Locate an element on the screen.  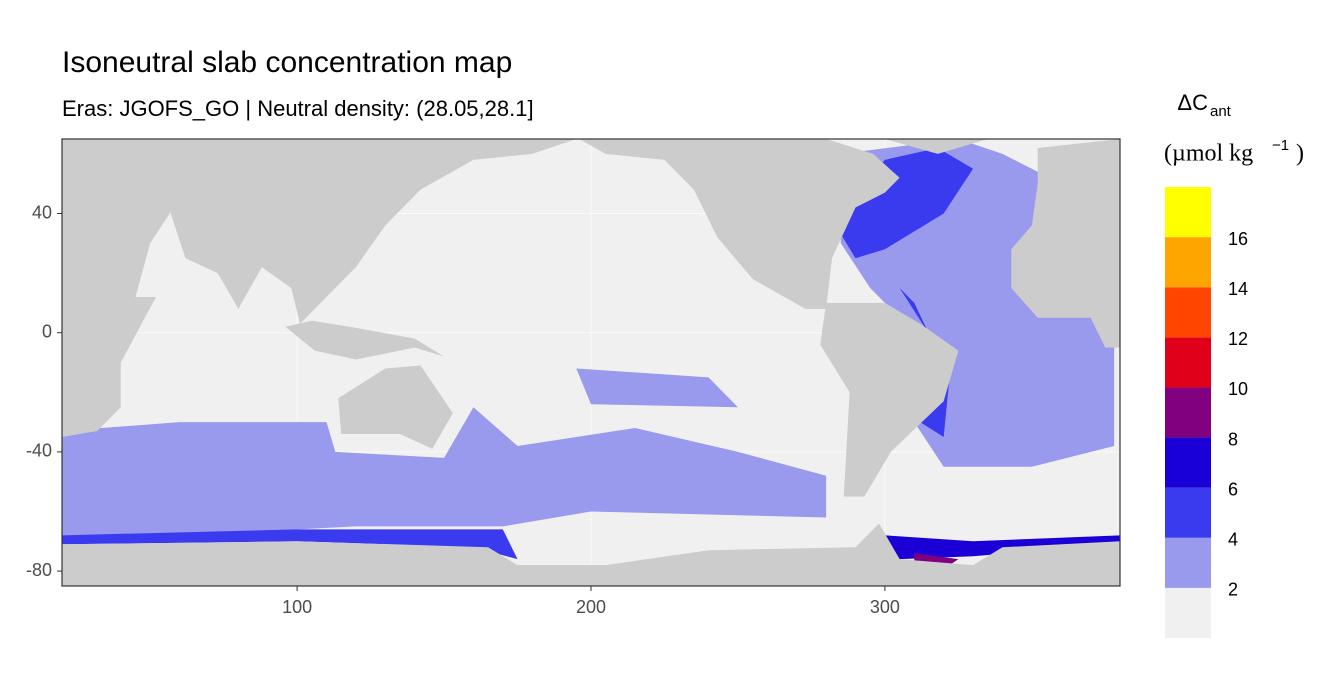
legend-title: ΔC is located at coordinates (1192, 102).